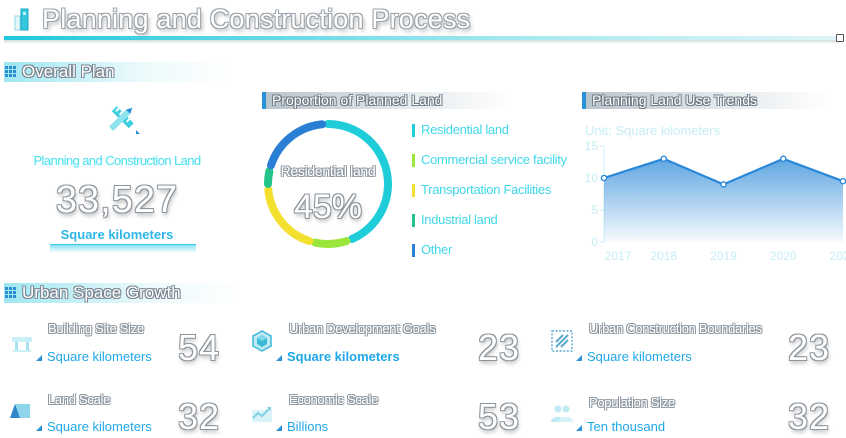  What do you see at coordinates (675, 328) in the screenshot?
I see `tile-title: Urban Construction Boundaries` at bounding box center [675, 328].